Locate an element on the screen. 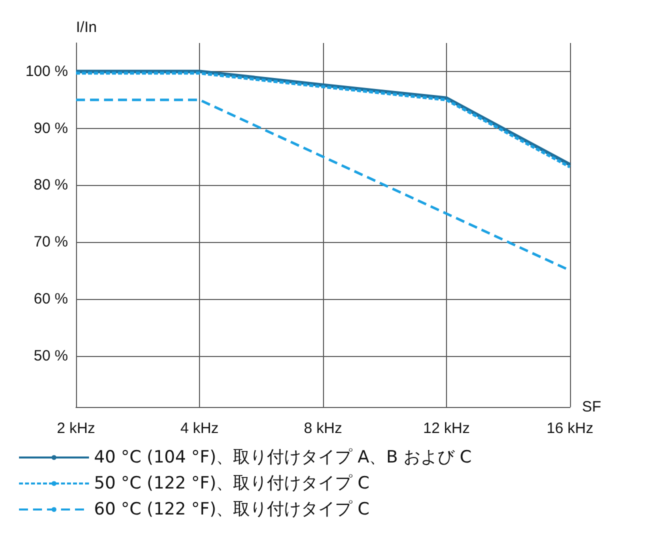 The image size is (658, 535). x-axis-title: SF is located at coordinates (592, 407).